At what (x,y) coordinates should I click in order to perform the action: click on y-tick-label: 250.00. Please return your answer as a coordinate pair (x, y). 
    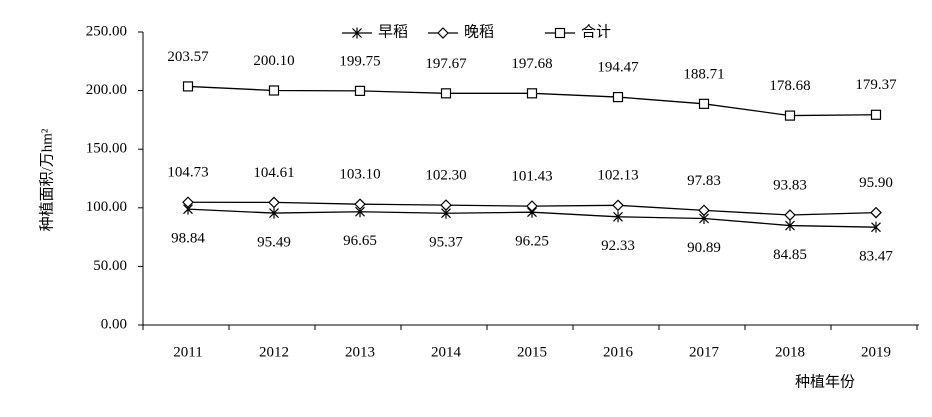
    Looking at the image, I should click on (106, 31).